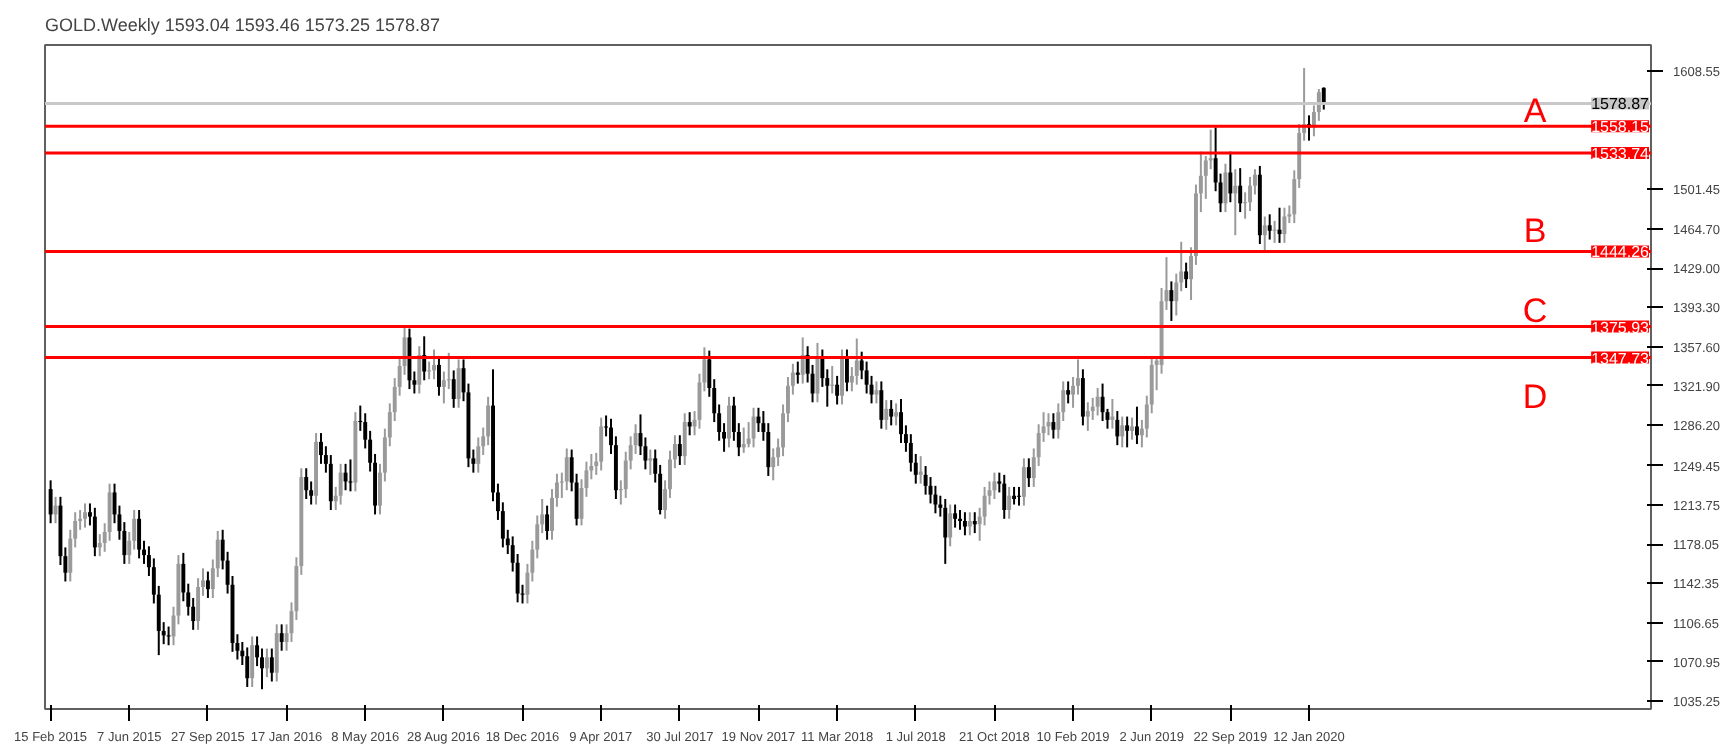  Describe the element at coordinates (1621, 127) in the screenshot. I see `ref-line-label: 1558.15` at that location.